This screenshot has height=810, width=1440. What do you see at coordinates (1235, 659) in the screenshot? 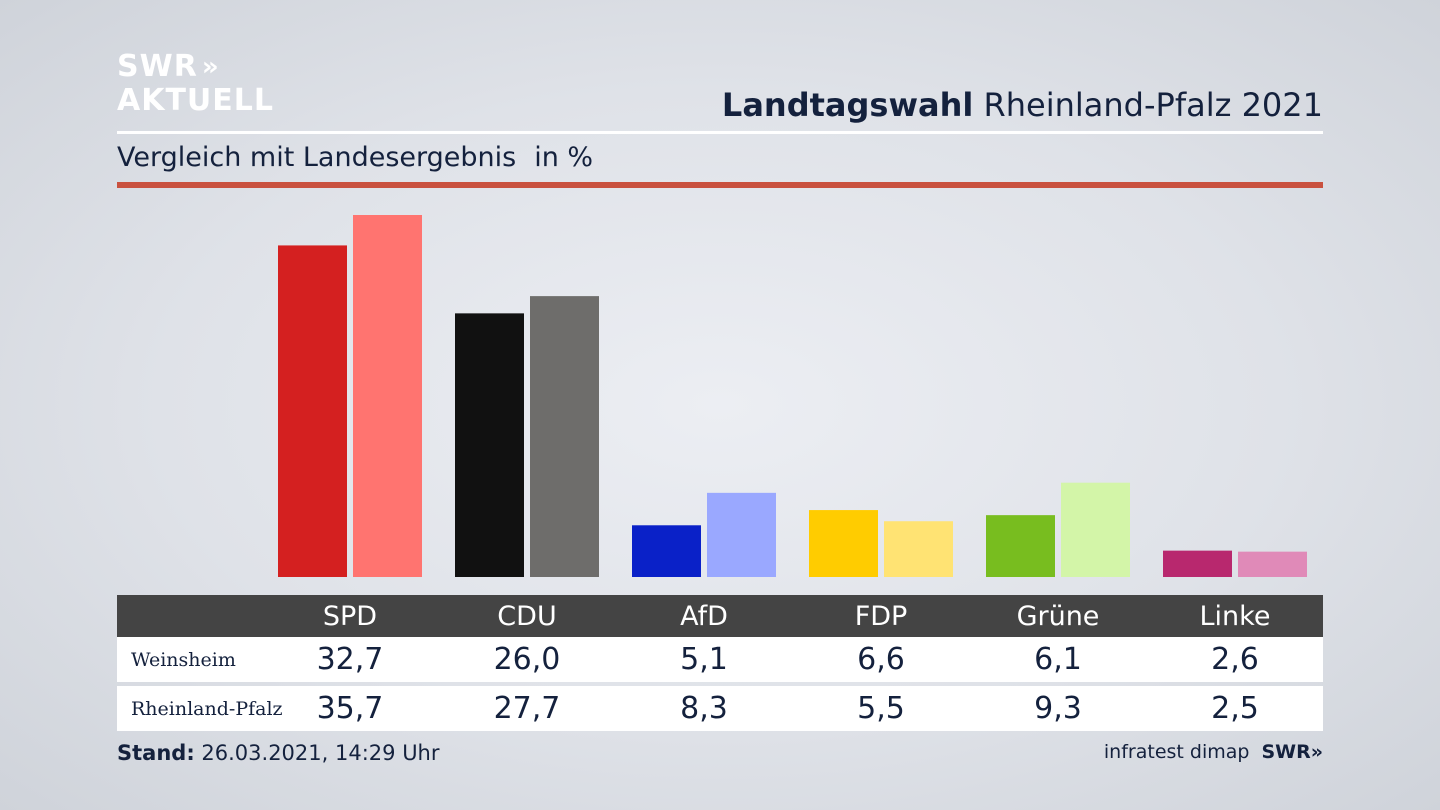
I see `table-cell: 2,6` at bounding box center [1235, 659].